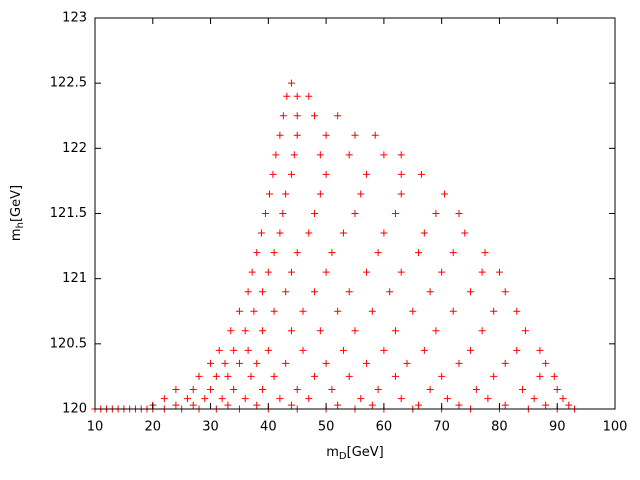 The width and height of the screenshot is (640, 480). I want to click on y-tick-label: 120.5, so click(68, 343).